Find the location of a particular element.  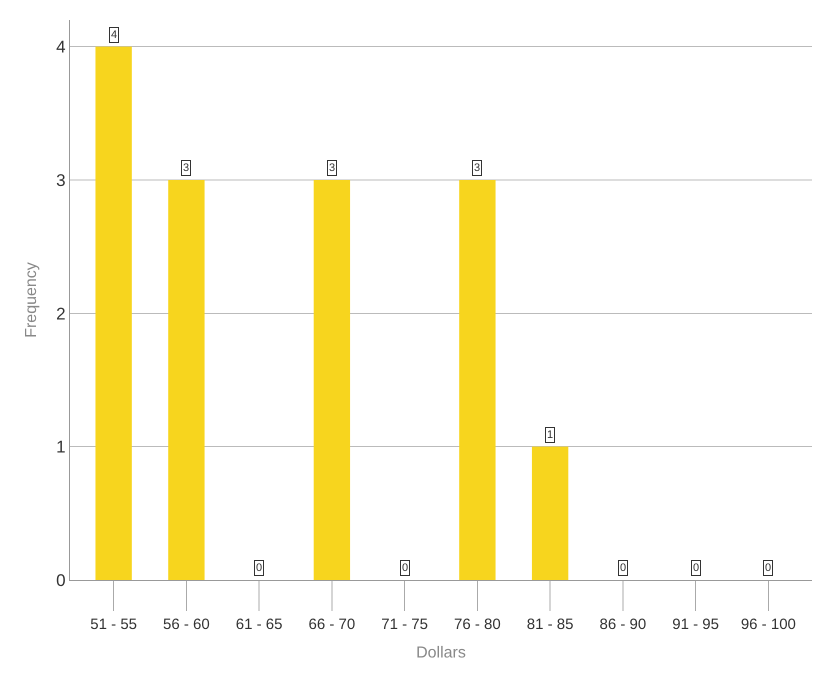

y-tick-label: 2 is located at coordinates (61, 314).